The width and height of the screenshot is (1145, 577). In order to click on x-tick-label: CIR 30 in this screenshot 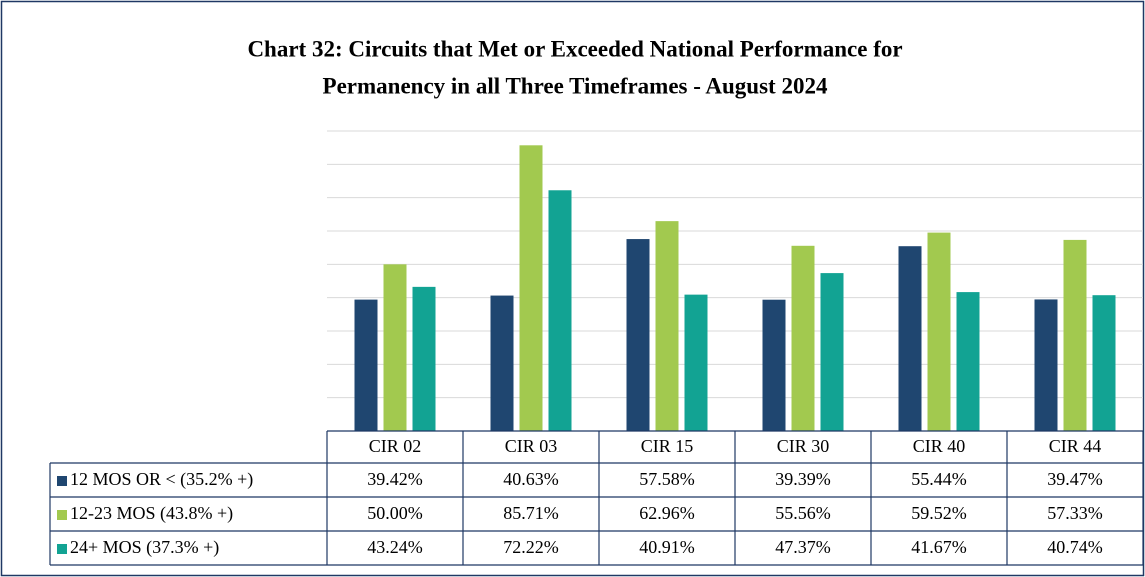, I will do `click(803, 446)`.